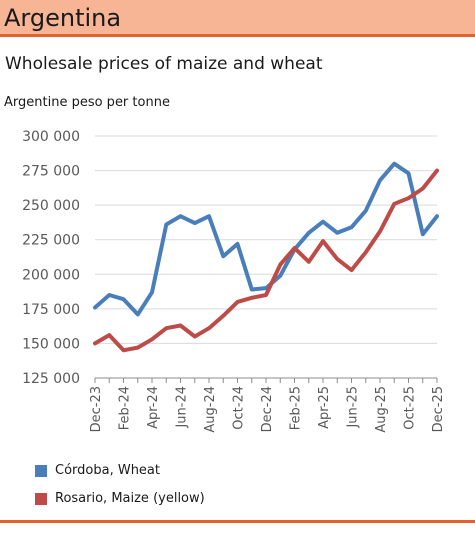  Describe the element at coordinates (438, 409) in the screenshot. I see `x-tick-label: Dec-25` at that location.